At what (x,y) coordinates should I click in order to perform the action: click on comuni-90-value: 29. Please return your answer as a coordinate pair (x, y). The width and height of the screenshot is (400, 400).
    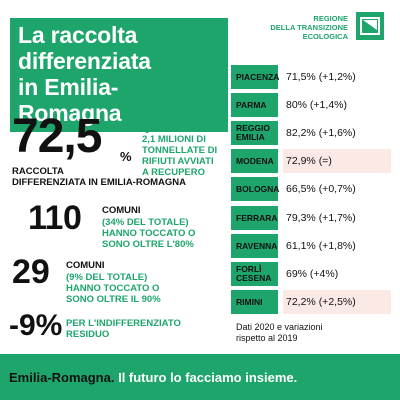
    Looking at the image, I should click on (31, 272).